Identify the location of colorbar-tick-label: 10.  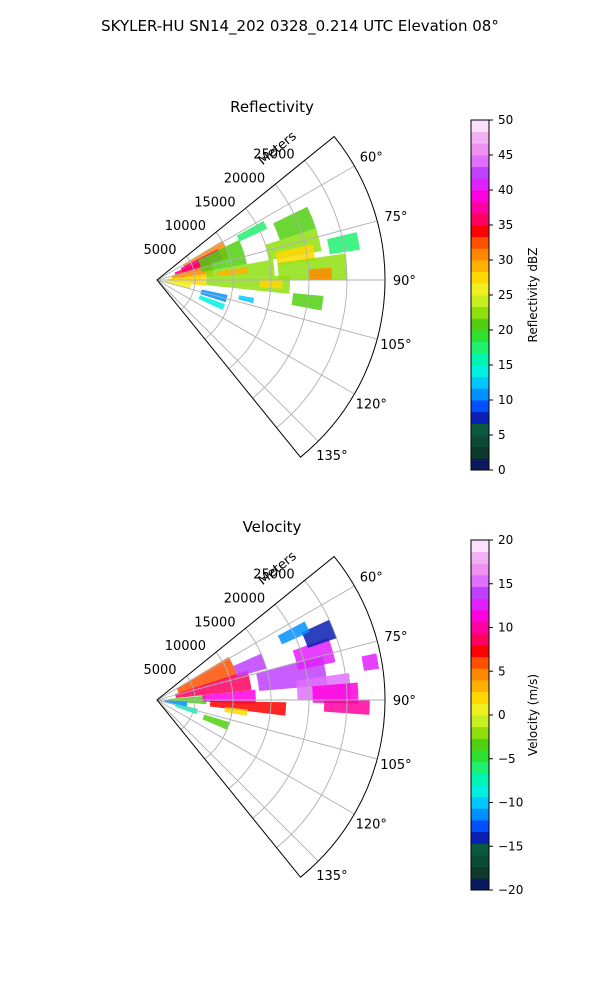
(505, 400).